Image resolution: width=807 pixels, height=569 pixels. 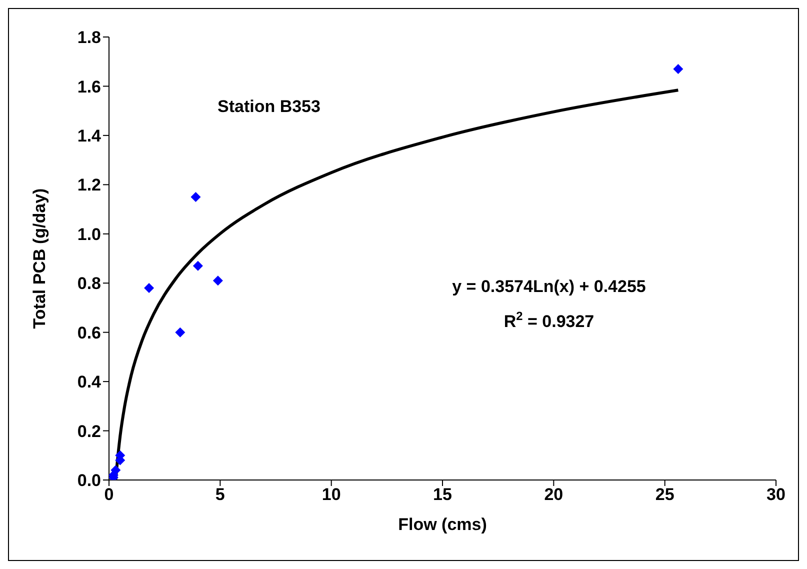 I want to click on y-tick-label: 1.0, so click(x=89, y=234).